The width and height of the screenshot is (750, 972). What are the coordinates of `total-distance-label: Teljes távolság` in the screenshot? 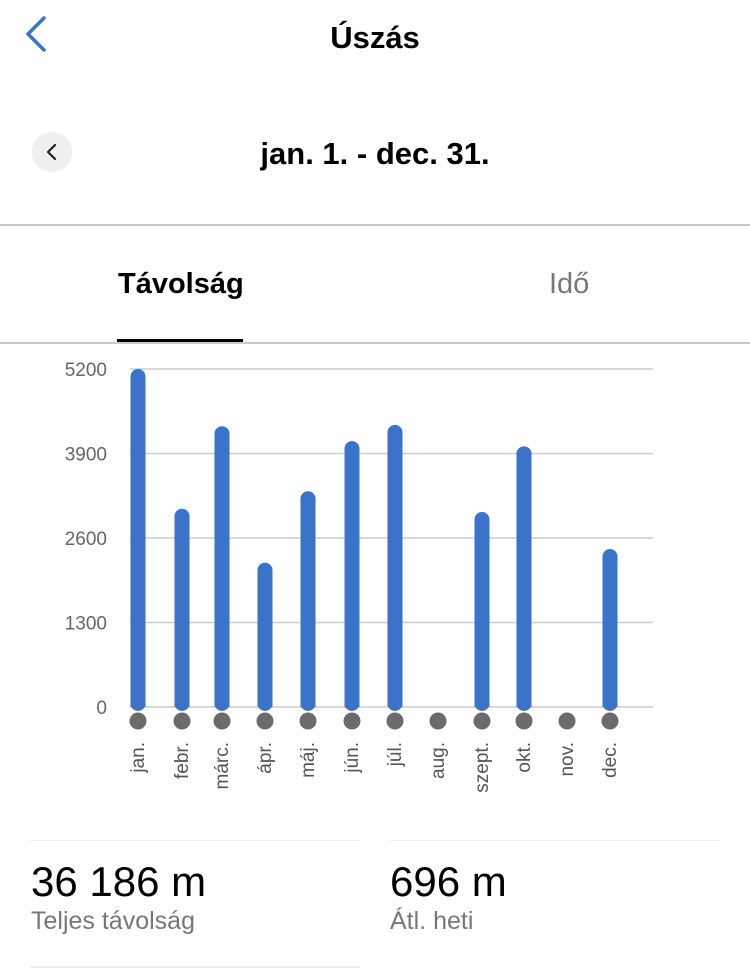 It's located at (113, 921).